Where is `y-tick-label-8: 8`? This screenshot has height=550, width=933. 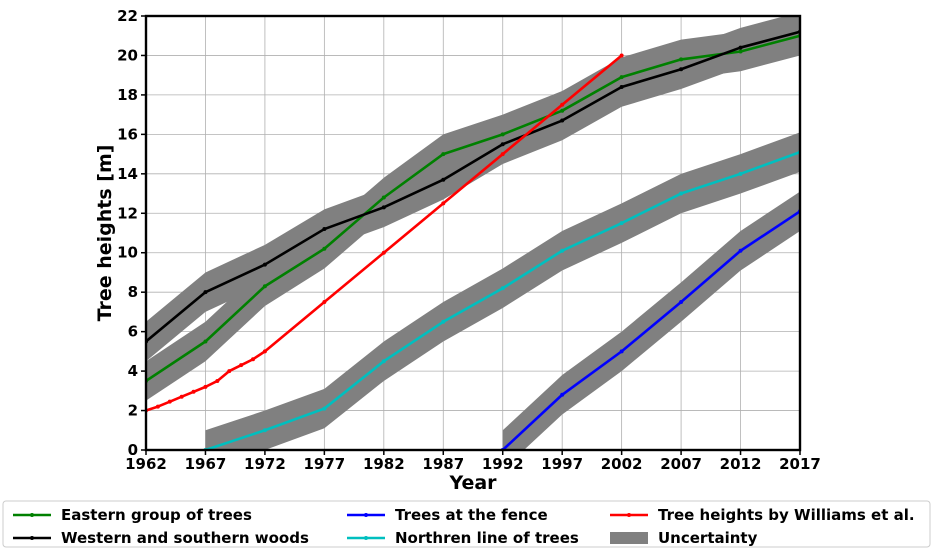 y-tick-label-8: 8 is located at coordinates (133, 292).